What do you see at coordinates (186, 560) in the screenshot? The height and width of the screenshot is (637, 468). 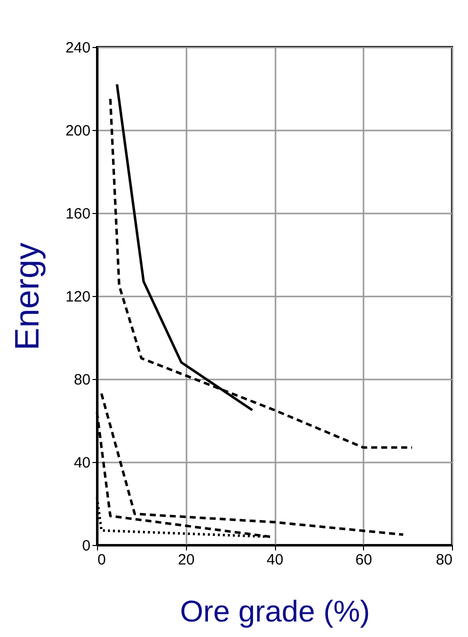 I see `x-tick-label: 20` at bounding box center [186, 560].